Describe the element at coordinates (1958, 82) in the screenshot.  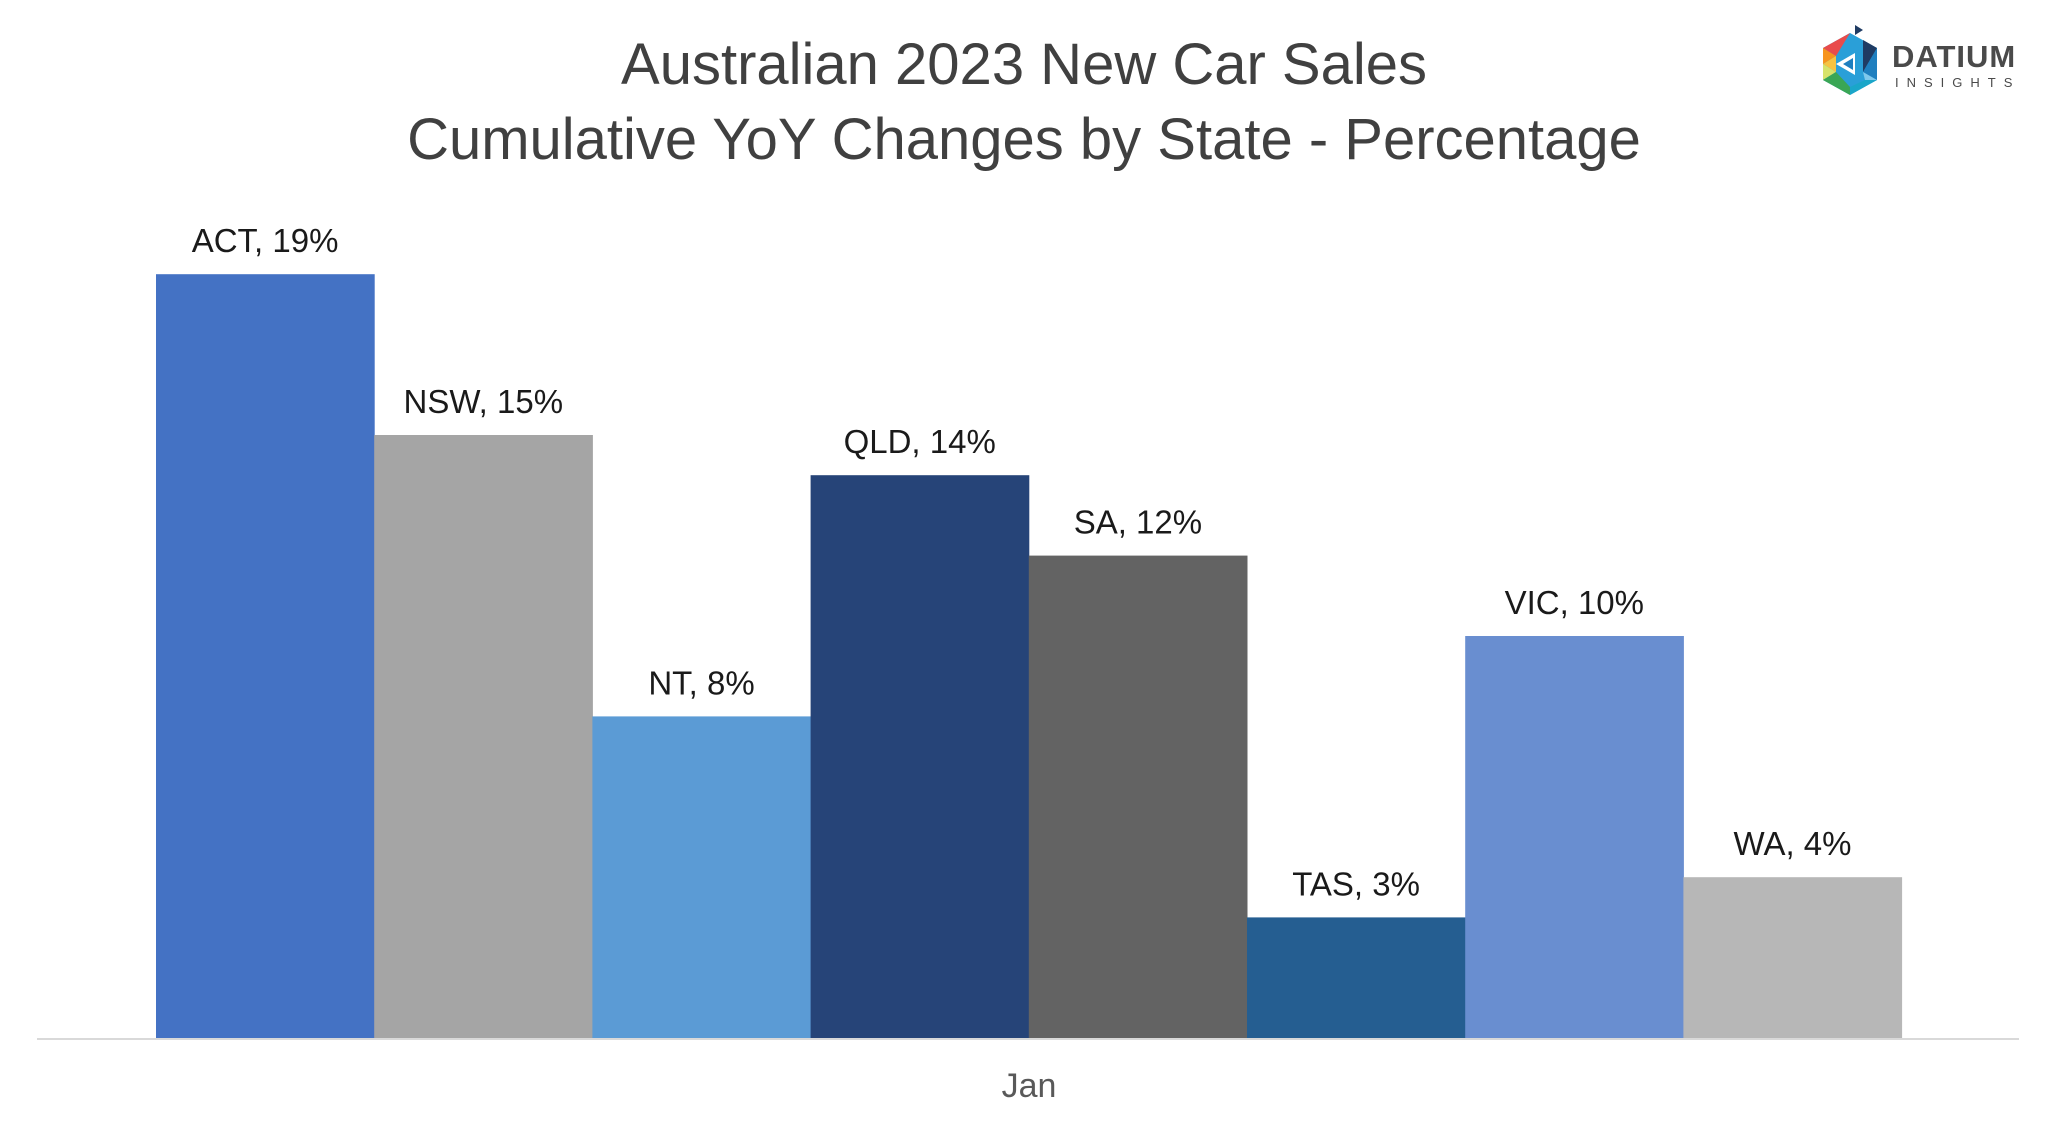
I see `logo-subtitle: INSIGHTS` at that location.